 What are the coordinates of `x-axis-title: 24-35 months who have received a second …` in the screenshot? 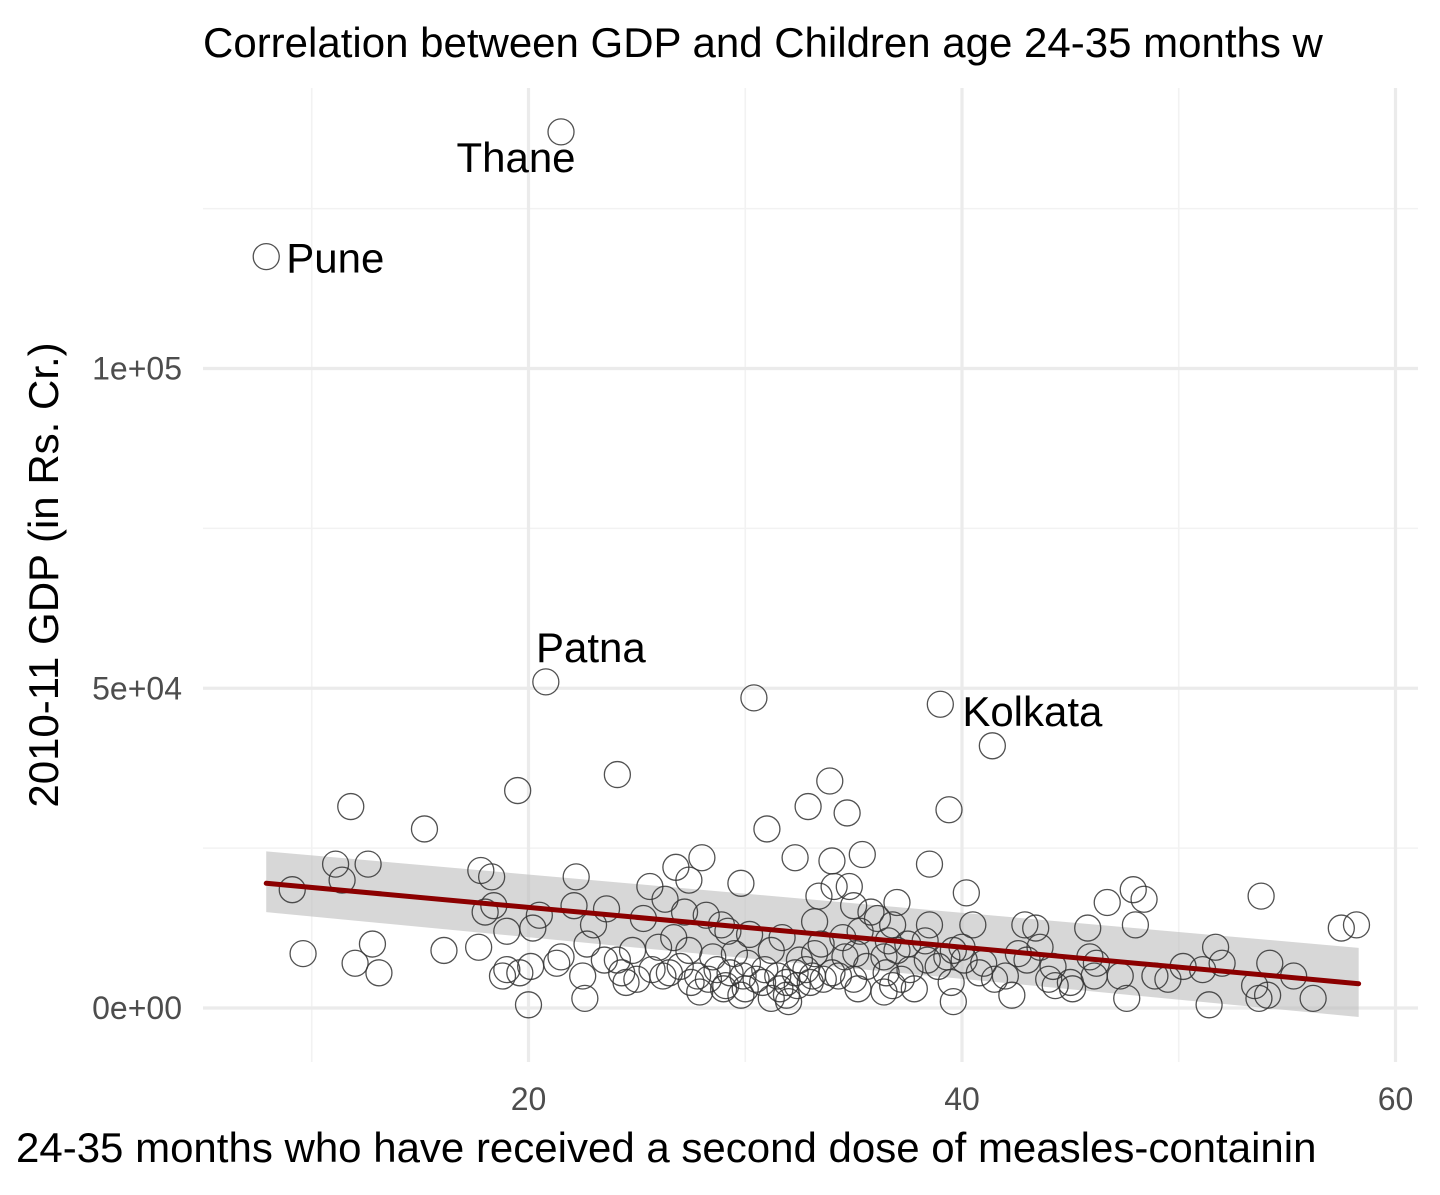 It's located at (666, 1147).